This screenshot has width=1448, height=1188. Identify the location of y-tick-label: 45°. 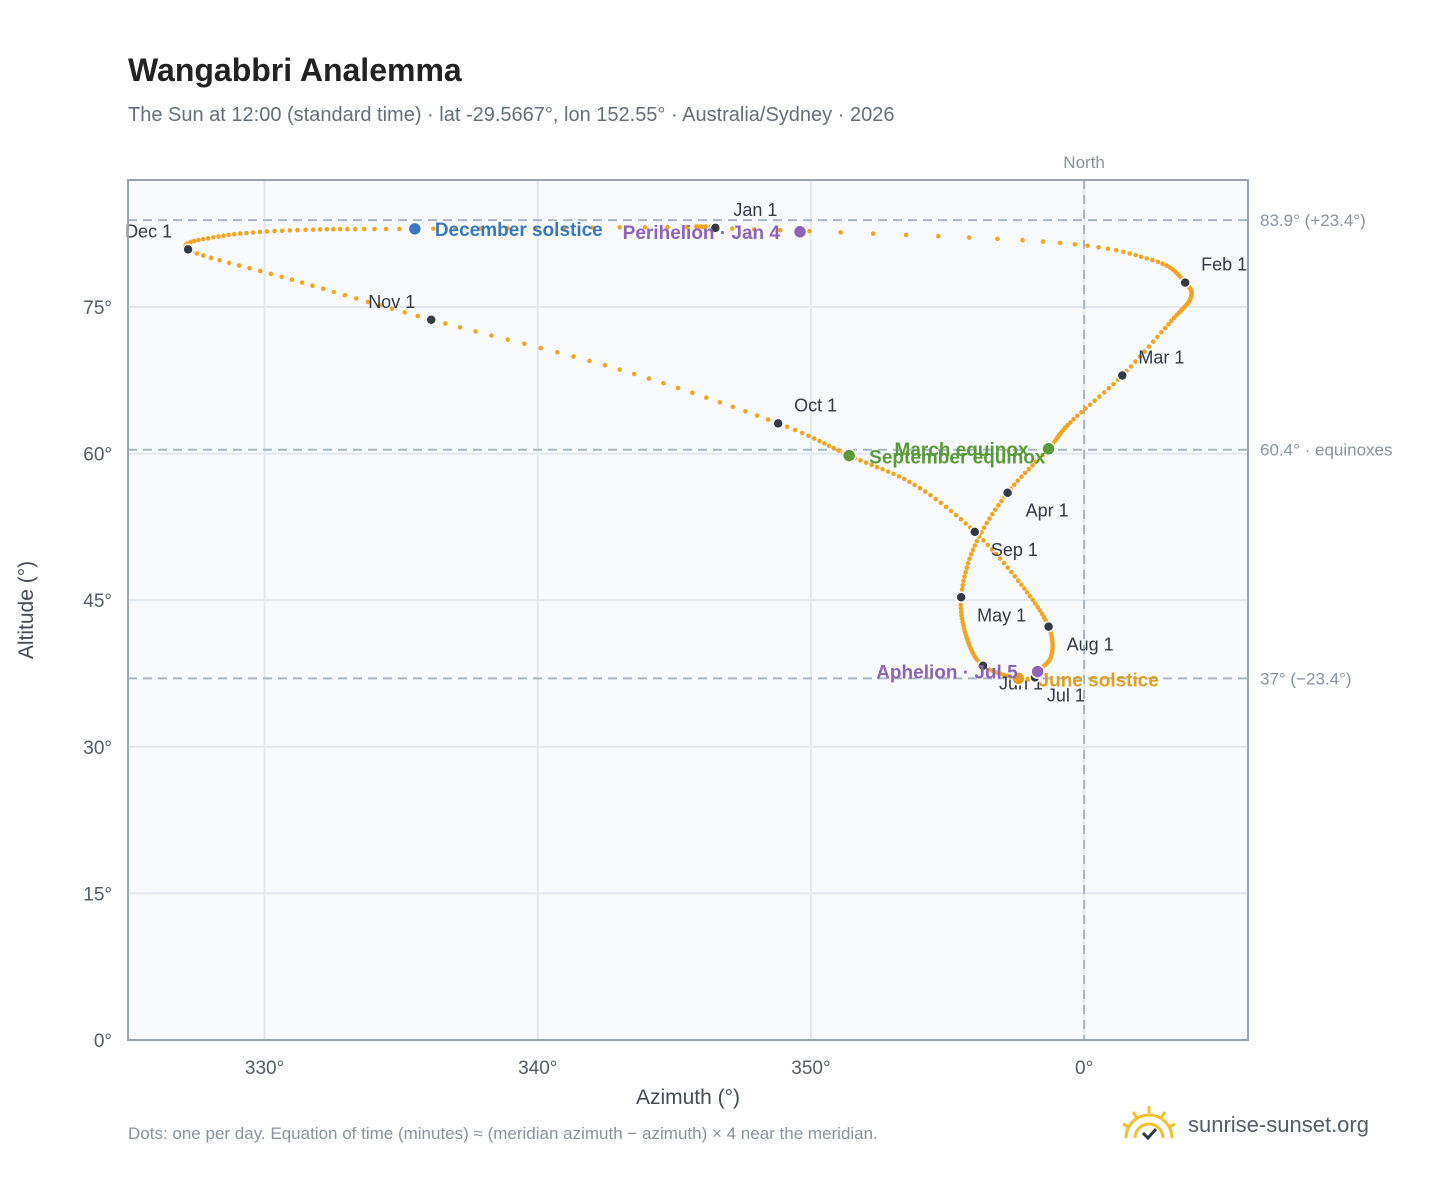
(97, 601).